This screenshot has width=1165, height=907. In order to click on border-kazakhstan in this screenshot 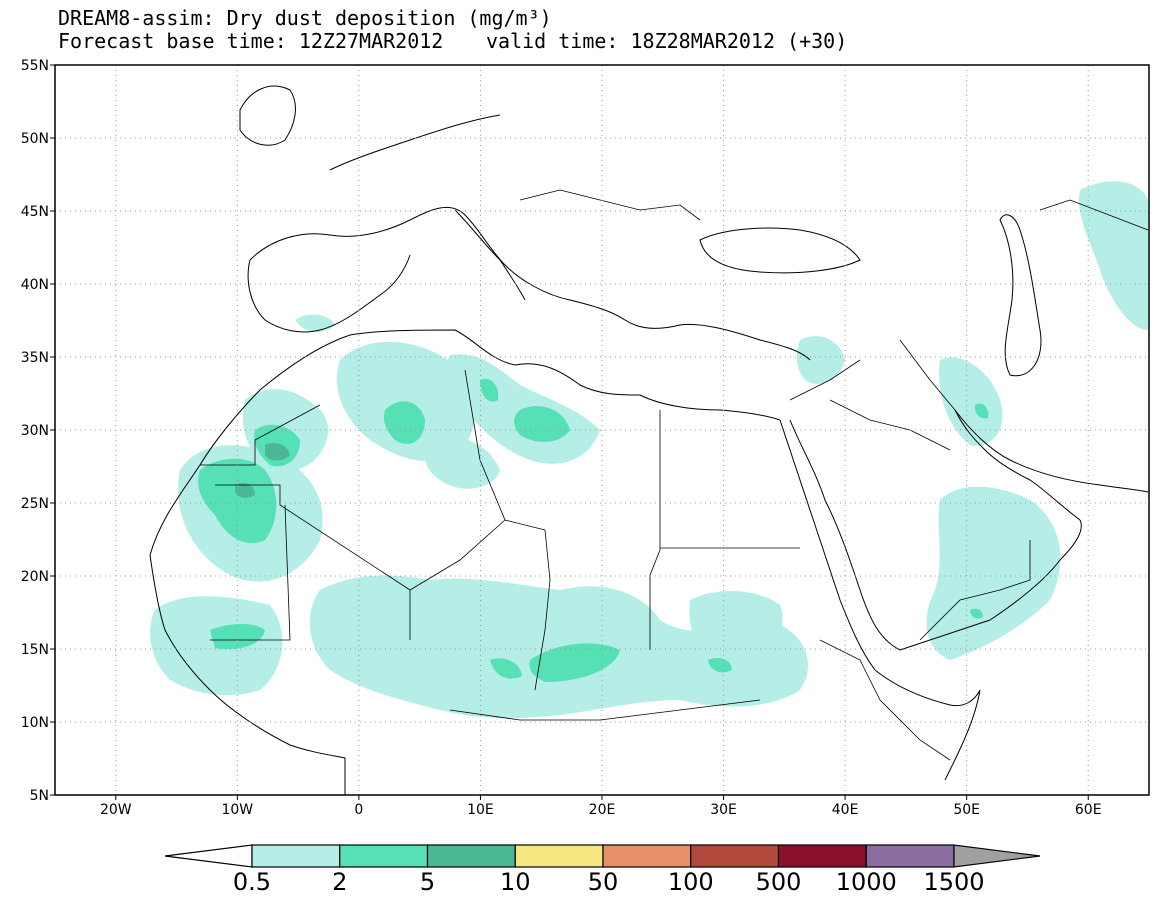, I will do `click(1094, 215)`.